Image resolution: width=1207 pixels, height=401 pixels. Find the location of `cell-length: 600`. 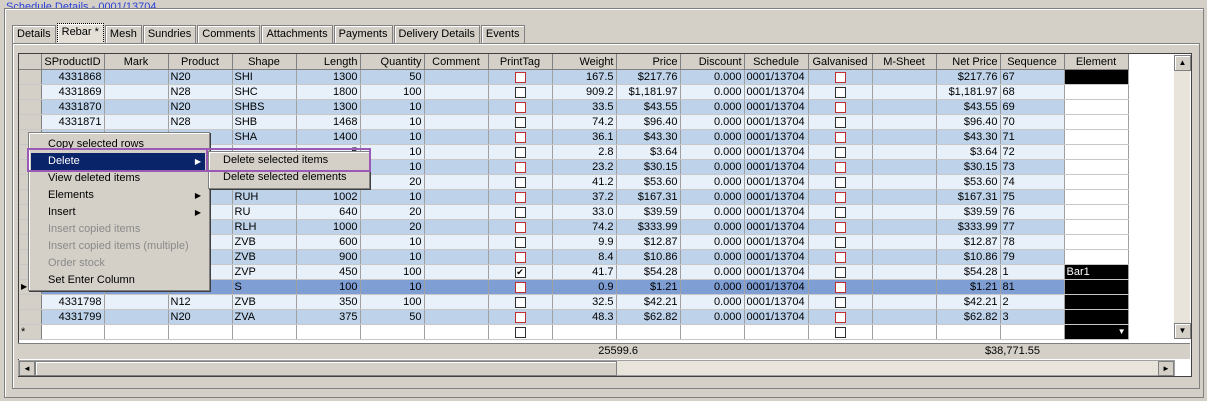

cell-length: 600 is located at coordinates (328, 242).